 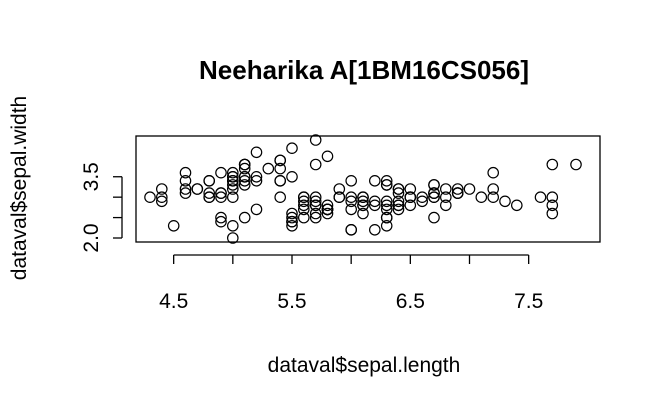 What do you see at coordinates (91, 237) in the screenshot?
I see `y-tick-label: 2.0` at bounding box center [91, 237].